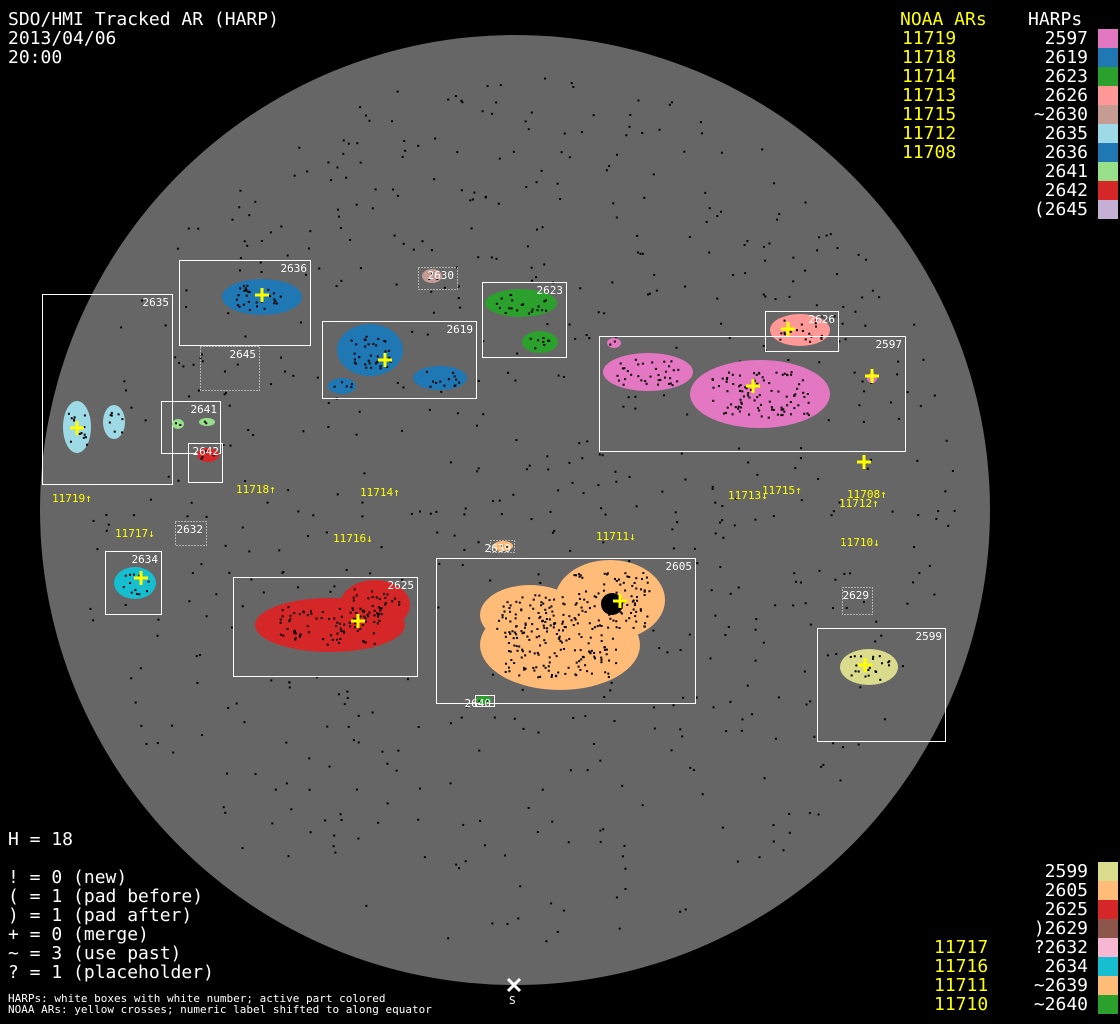 The width and height of the screenshot is (1120, 1024). What do you see at coordinates (929, 114) in the screenshot?
I see `legend-noaa-label: 11715` at bounding box center [929, 114].